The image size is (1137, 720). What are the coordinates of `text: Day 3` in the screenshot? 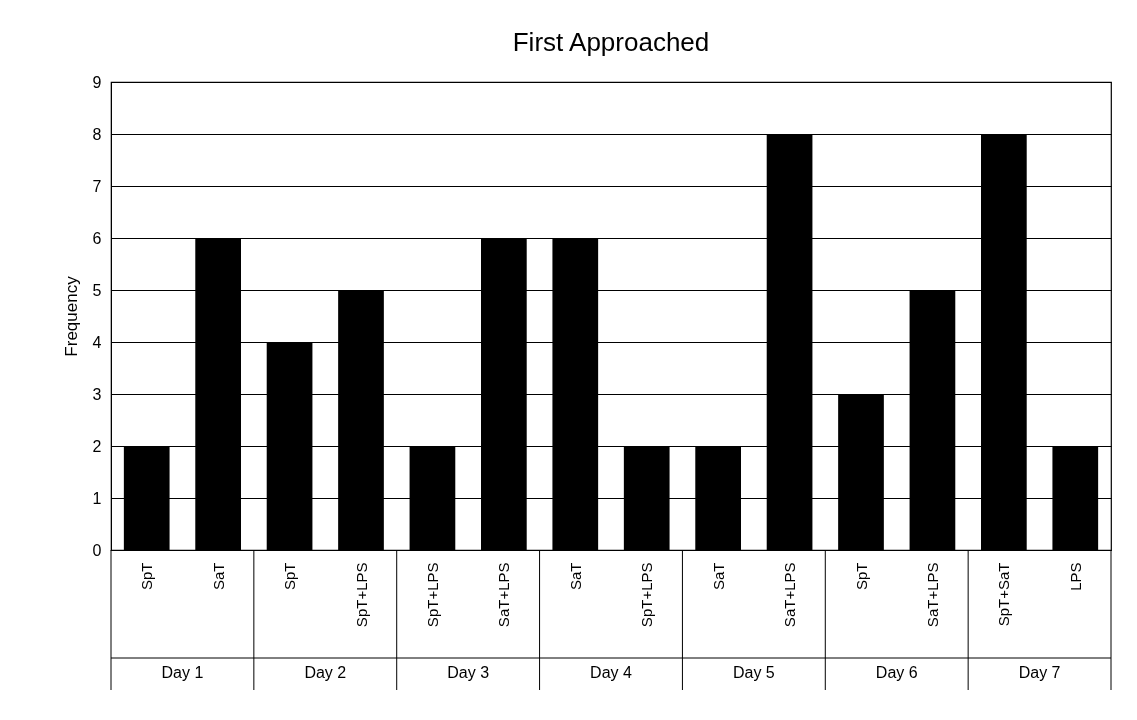 It's located at (468, 672).